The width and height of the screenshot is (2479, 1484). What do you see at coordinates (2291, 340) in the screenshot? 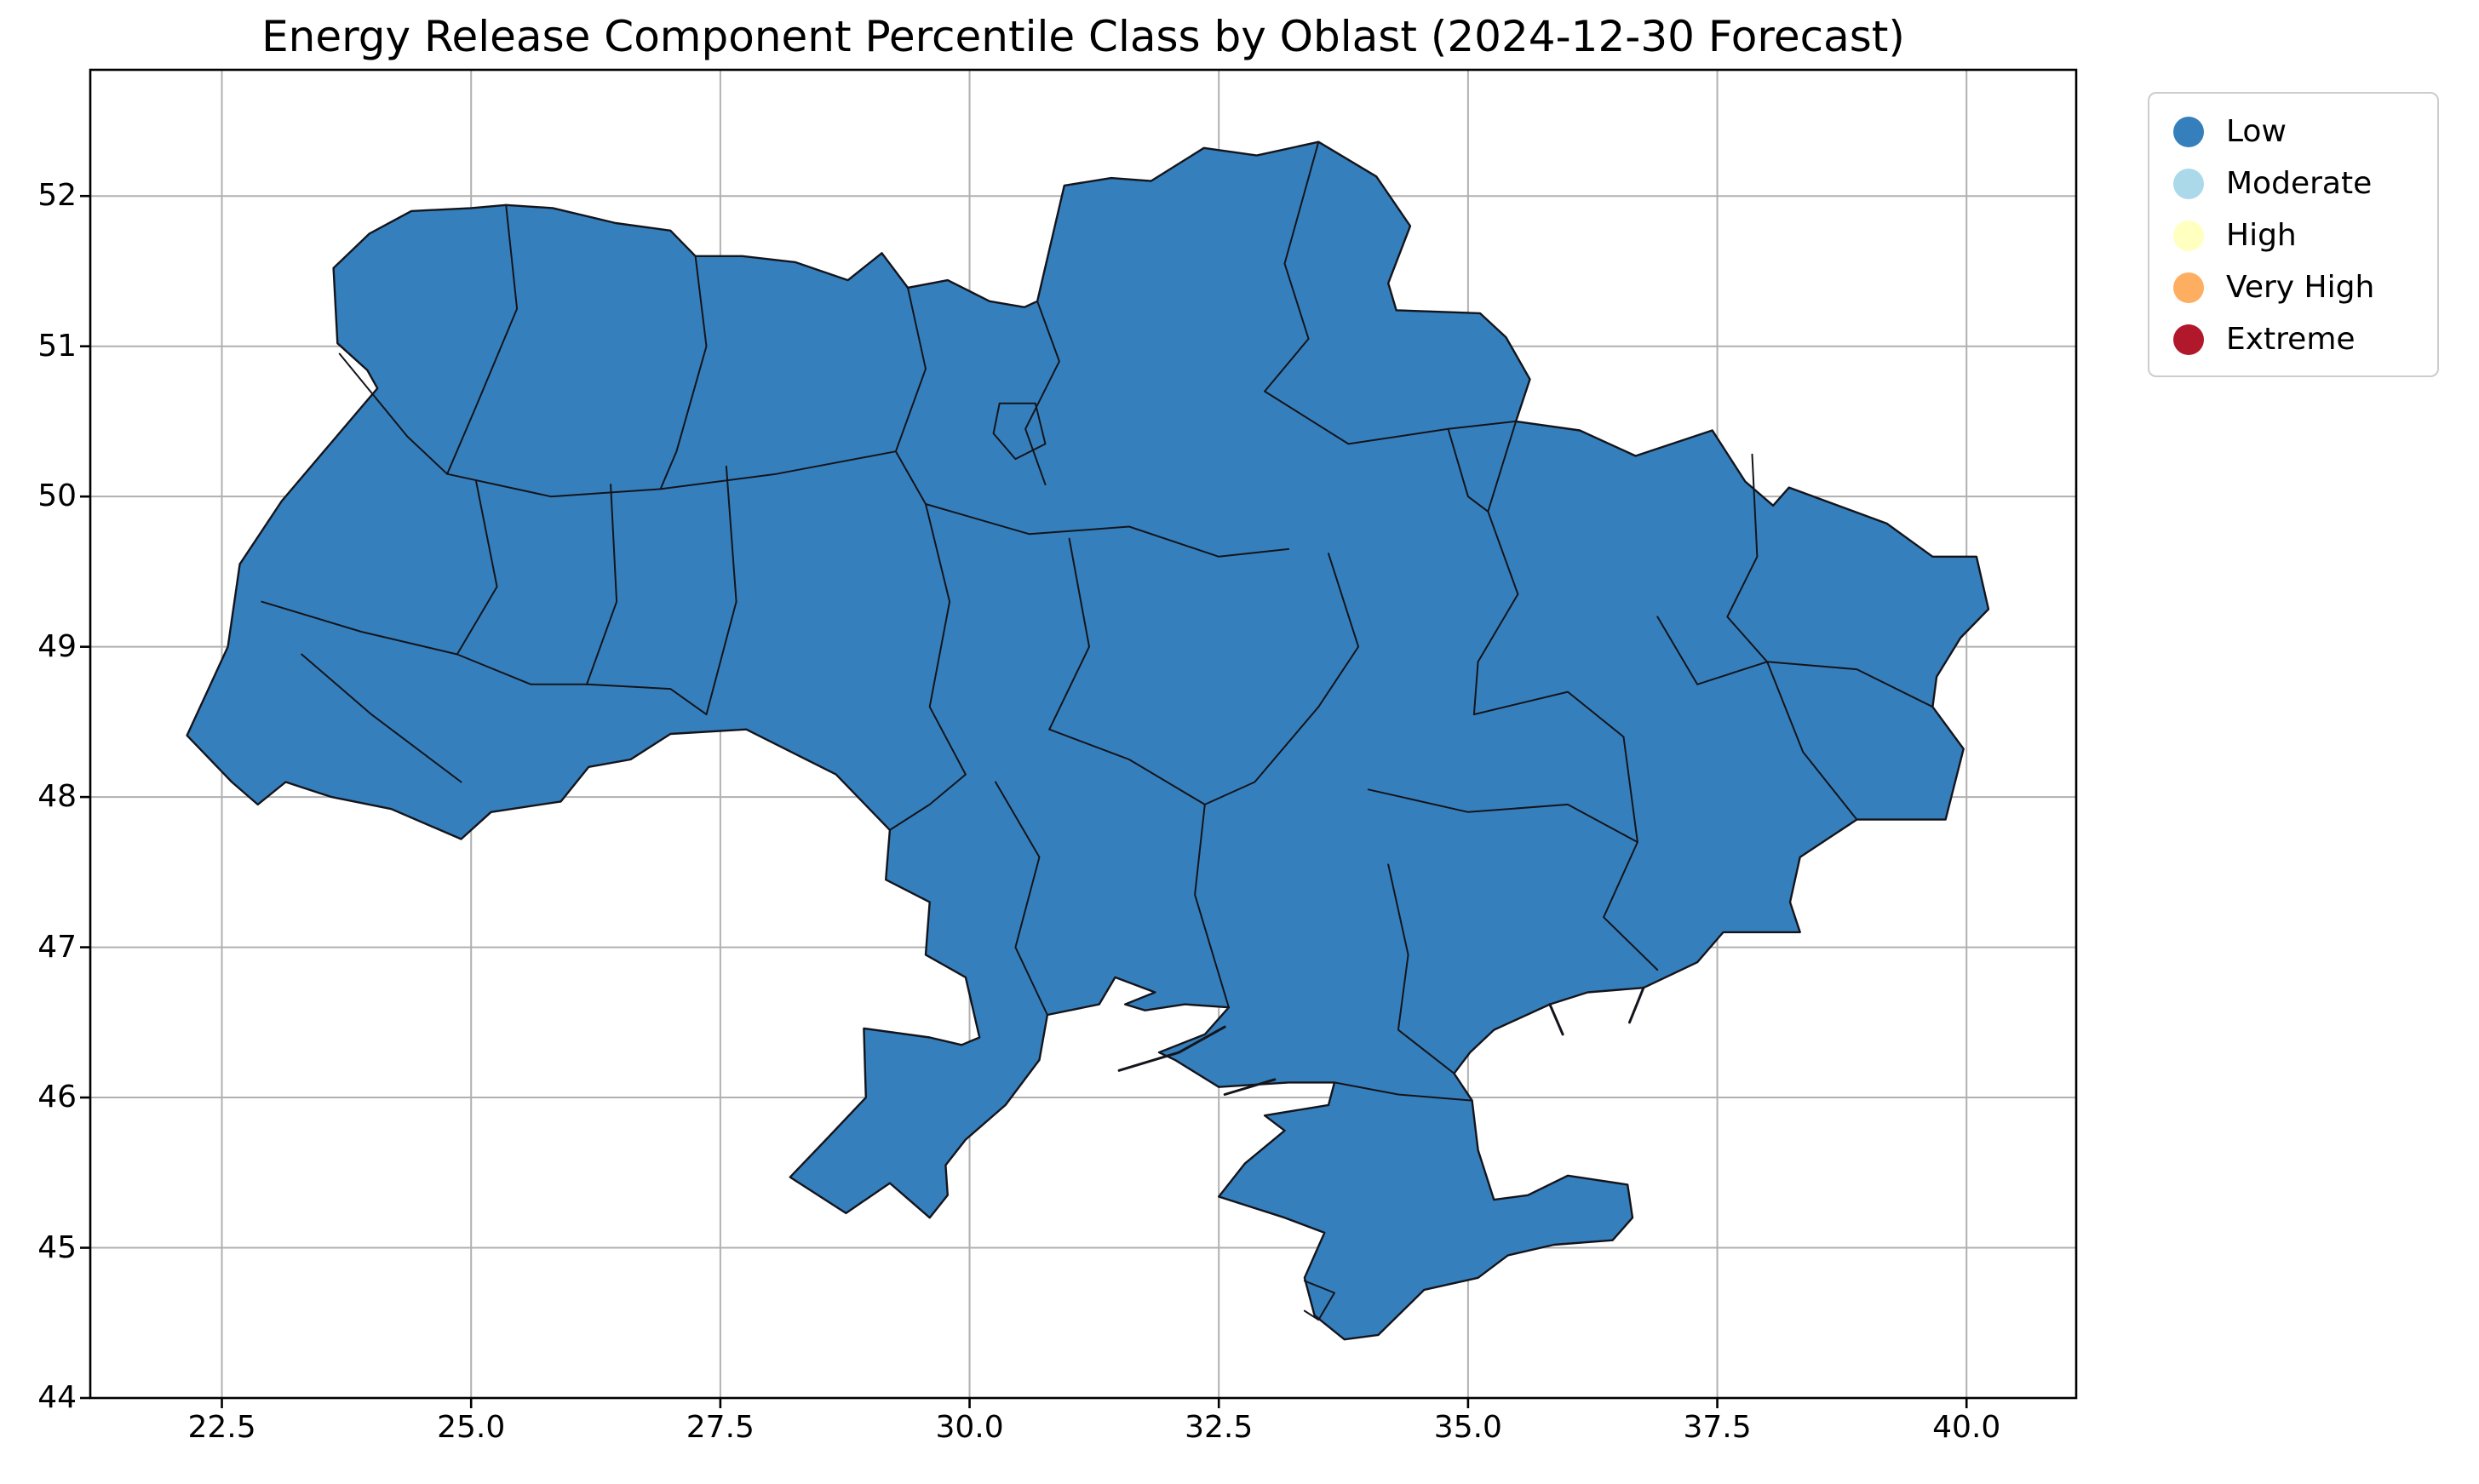
I see `legend-label: Extreme` at bounding box center [2291, 340].